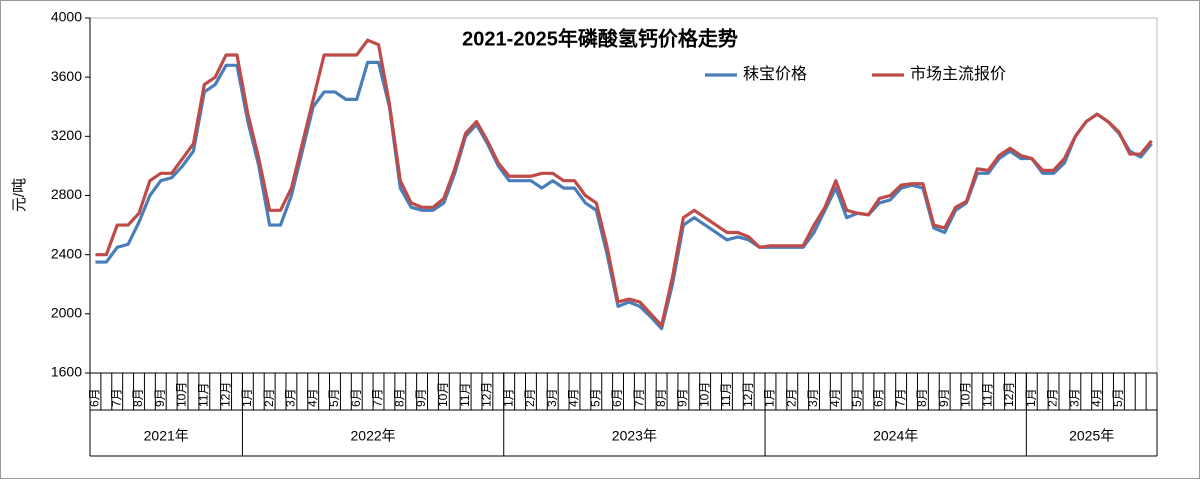 Image resolution: width=1200 pixels, height=479 pixels. What do you see at coordinates (1091, 436) in the screenshot?
I see `year-label: 2025年` at bounding box center [1091, 436].